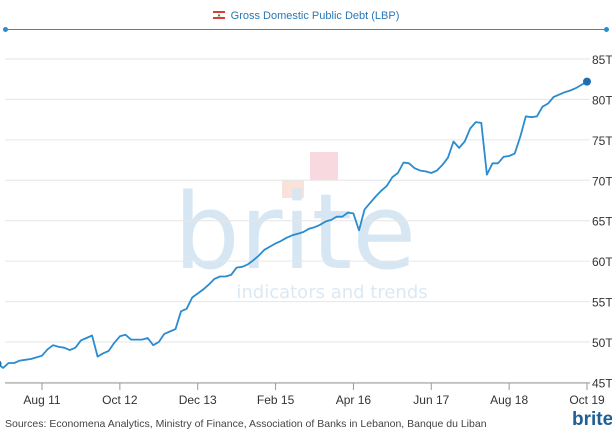  Describe the element at coordinates (41, 400) in the screenshot. I see `x-tick-label: Aug 11` at that location.